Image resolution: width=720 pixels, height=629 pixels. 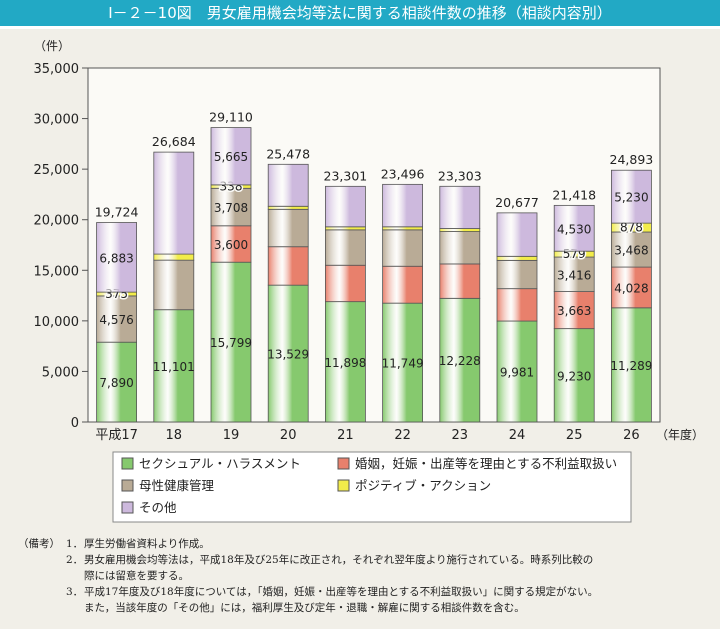 What do you see at coordinates (574, 376) in the screenshot?
I see `data-label: 9,230` at bounding box center [574, 376].